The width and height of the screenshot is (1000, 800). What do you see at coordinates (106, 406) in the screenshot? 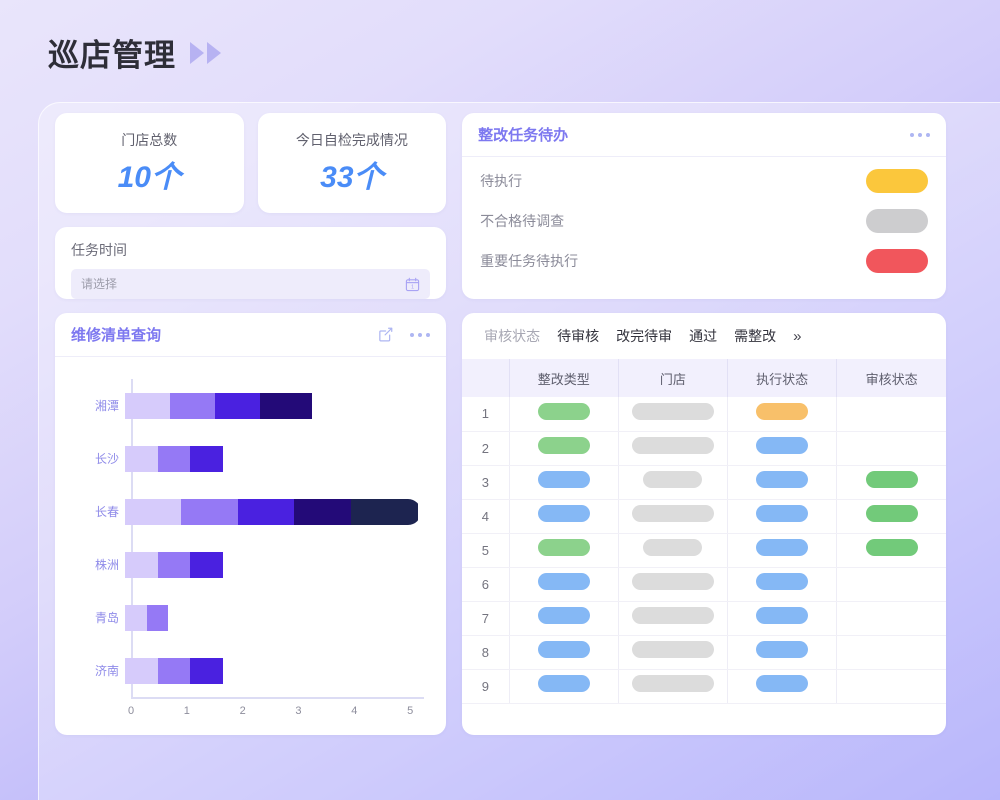
I see `bar-category-label: 湘潭` at bounding box center [106, 406].